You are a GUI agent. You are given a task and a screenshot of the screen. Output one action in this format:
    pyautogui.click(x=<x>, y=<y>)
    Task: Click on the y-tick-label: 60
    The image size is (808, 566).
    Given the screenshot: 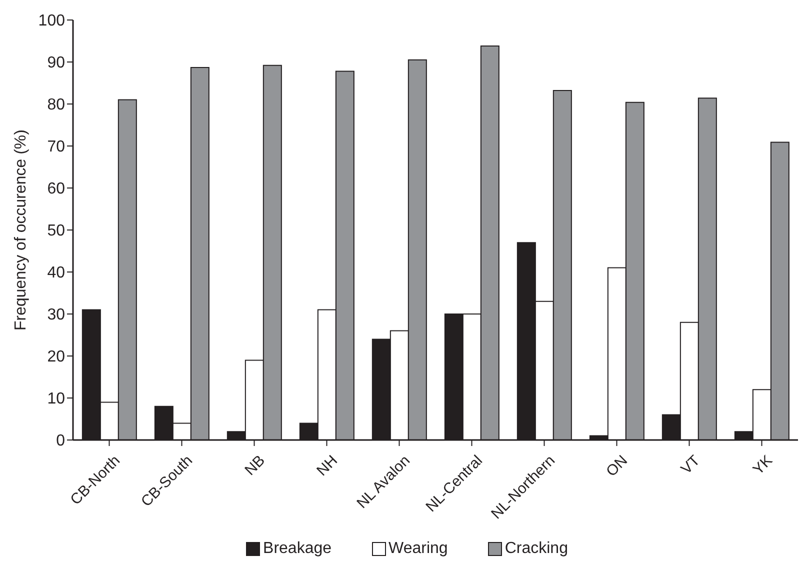 What is the action you would take?
    pyautogui.click(x=56, y=189)
    